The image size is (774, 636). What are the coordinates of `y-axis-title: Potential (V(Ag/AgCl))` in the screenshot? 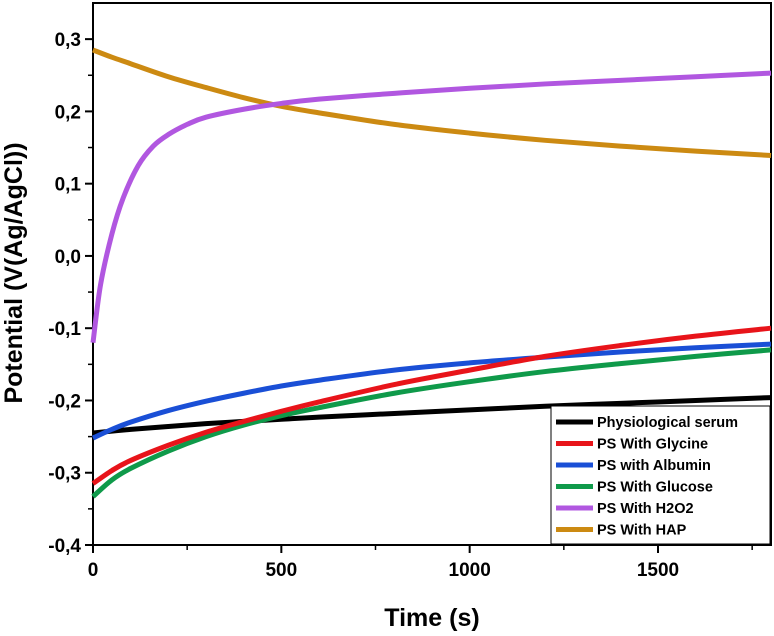 It's located at (14, 272).